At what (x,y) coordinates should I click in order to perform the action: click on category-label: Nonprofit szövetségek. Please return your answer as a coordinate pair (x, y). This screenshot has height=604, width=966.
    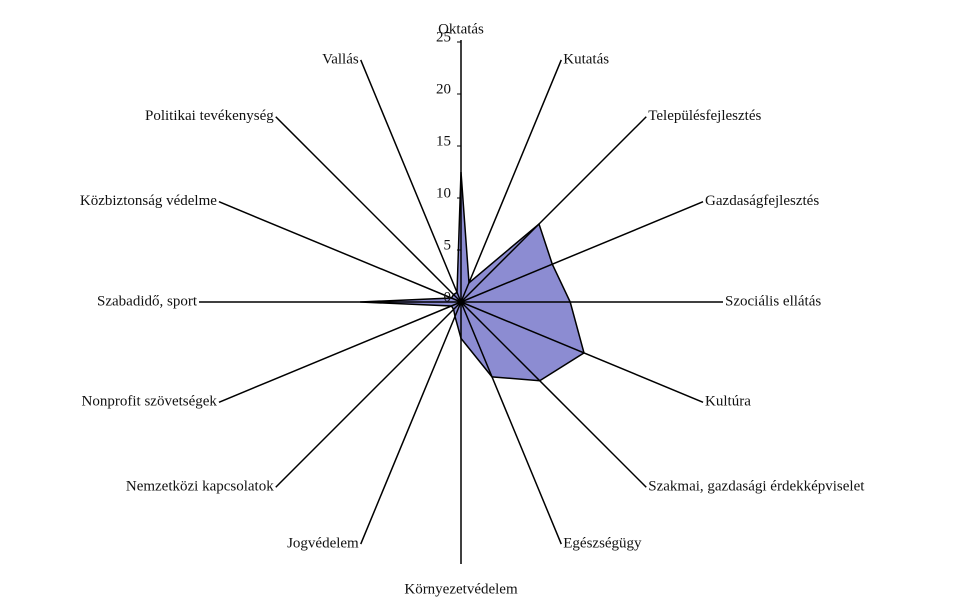
    Looking at the image, I should click on (150, 402).